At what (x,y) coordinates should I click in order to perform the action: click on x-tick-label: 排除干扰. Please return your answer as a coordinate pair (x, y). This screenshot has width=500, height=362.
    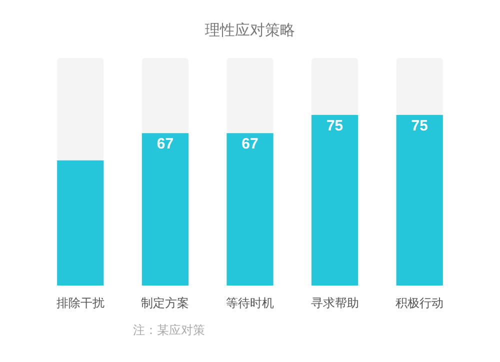
    Looking at the image, I should click on (80, 303).